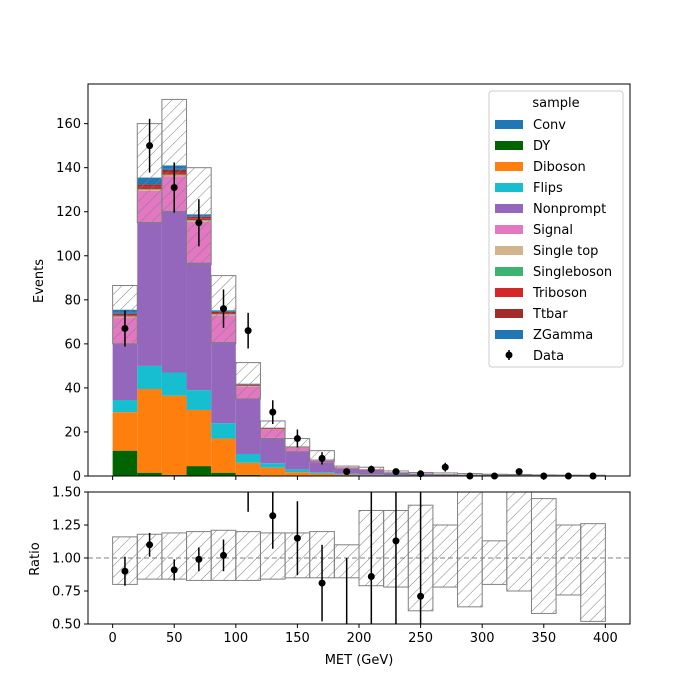 The height and width of the screenshot is (700, 700). What do you see at coordinates (72, 432) in the screenshot?
I see `y-tick-label: 20` at bounding box center [72, 432].